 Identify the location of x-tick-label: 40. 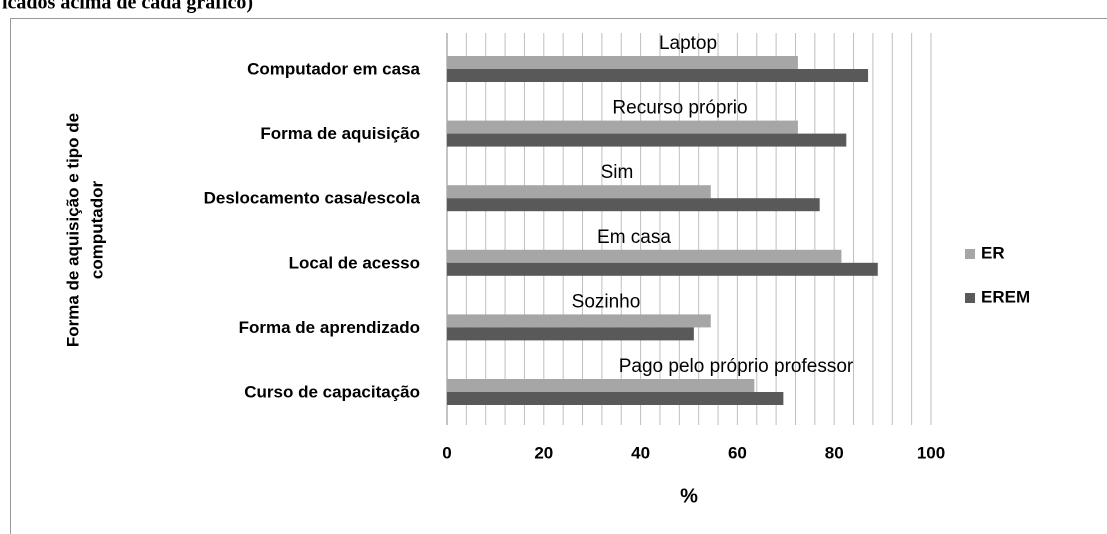
(640, 452).